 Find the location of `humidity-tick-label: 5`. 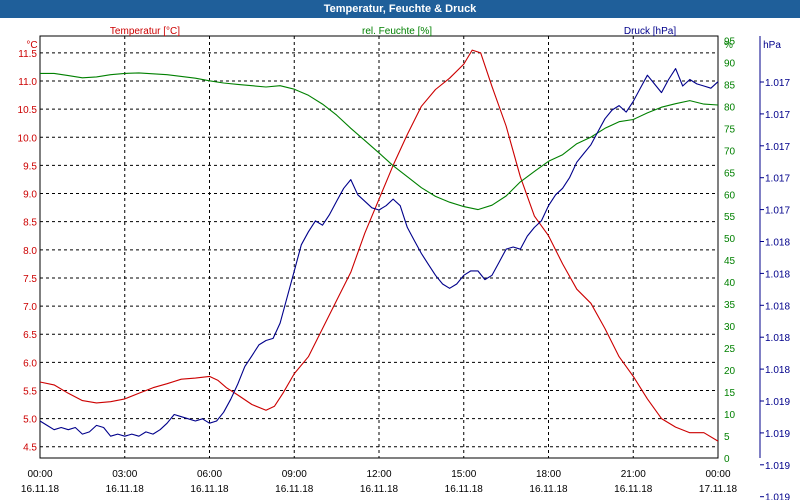

humidity-tick-label: 5 is located at coordinates (727, 437).